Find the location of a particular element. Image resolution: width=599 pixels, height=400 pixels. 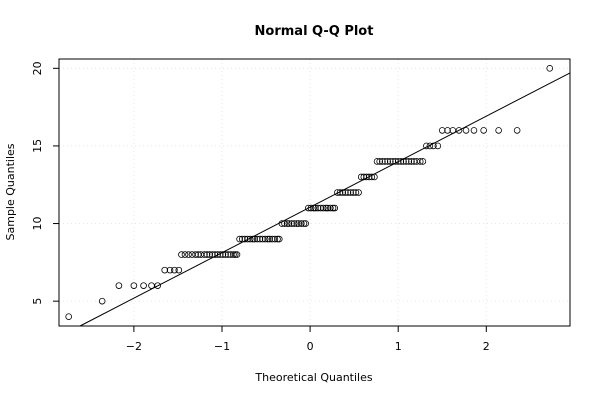

x-tick-label: −2 is located at coordinates (134, 346).